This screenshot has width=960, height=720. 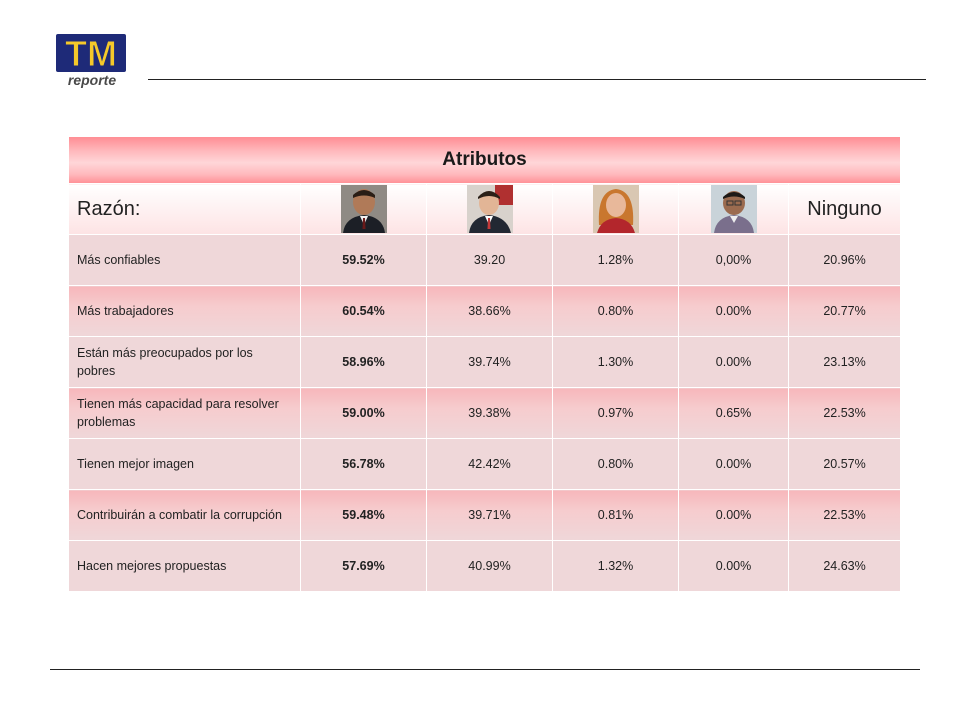 What do you see at coordinates (489, 566) in the screenshot?
I see `candidate-2-value: 40.99%` at bounding box center [489, 566].